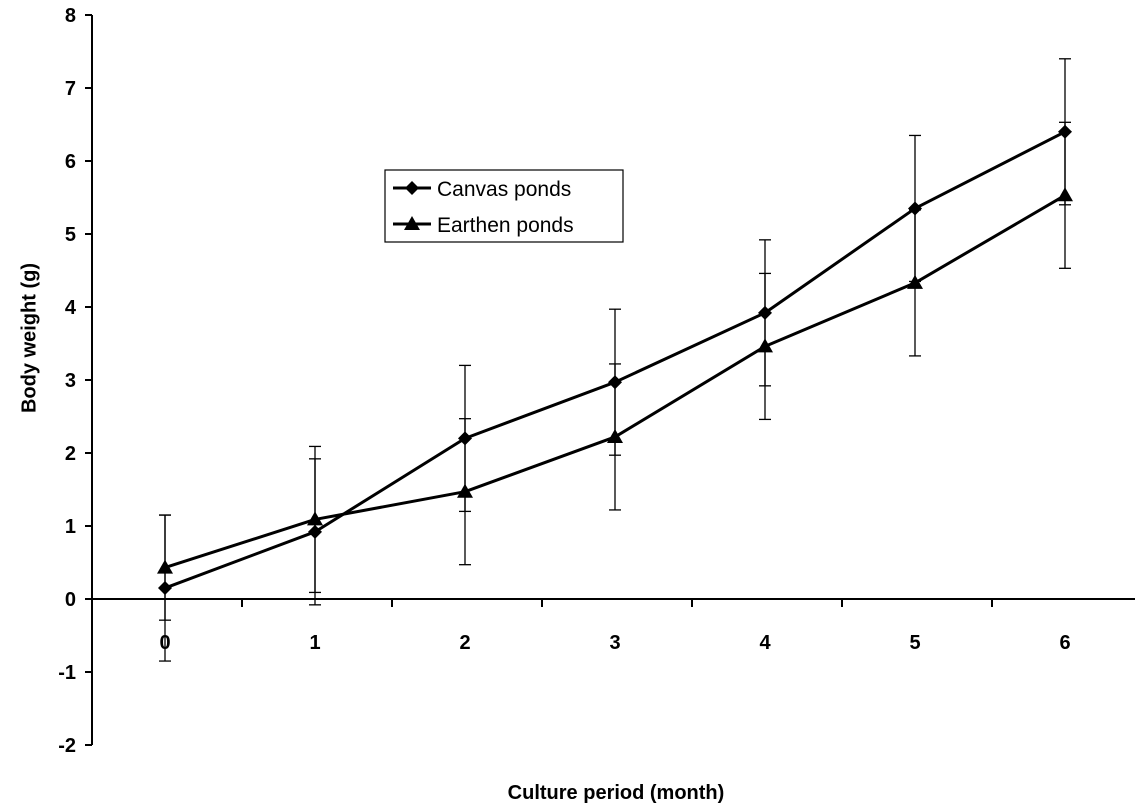 Image resolution: width=1137 pixels, height=807 pixels. Describe the element at coordinates (504, 189) in the screenshot. I see `legend-label: Canvas ponds` at that location.